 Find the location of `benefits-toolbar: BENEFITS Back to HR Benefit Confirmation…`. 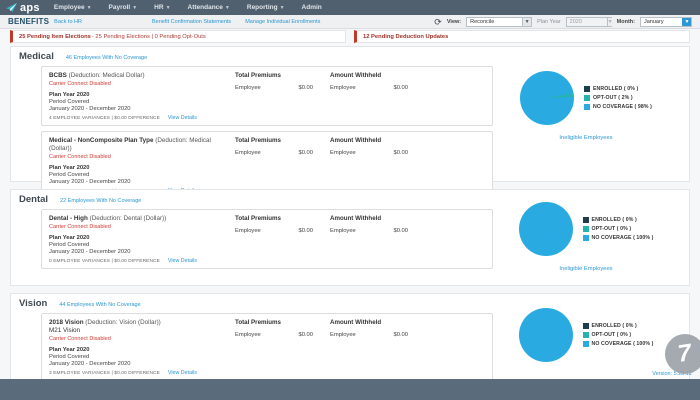

benefits-toolbar: BENEFITS Back to HR Benefit Confirmation… is located at coordinates (350, 22).